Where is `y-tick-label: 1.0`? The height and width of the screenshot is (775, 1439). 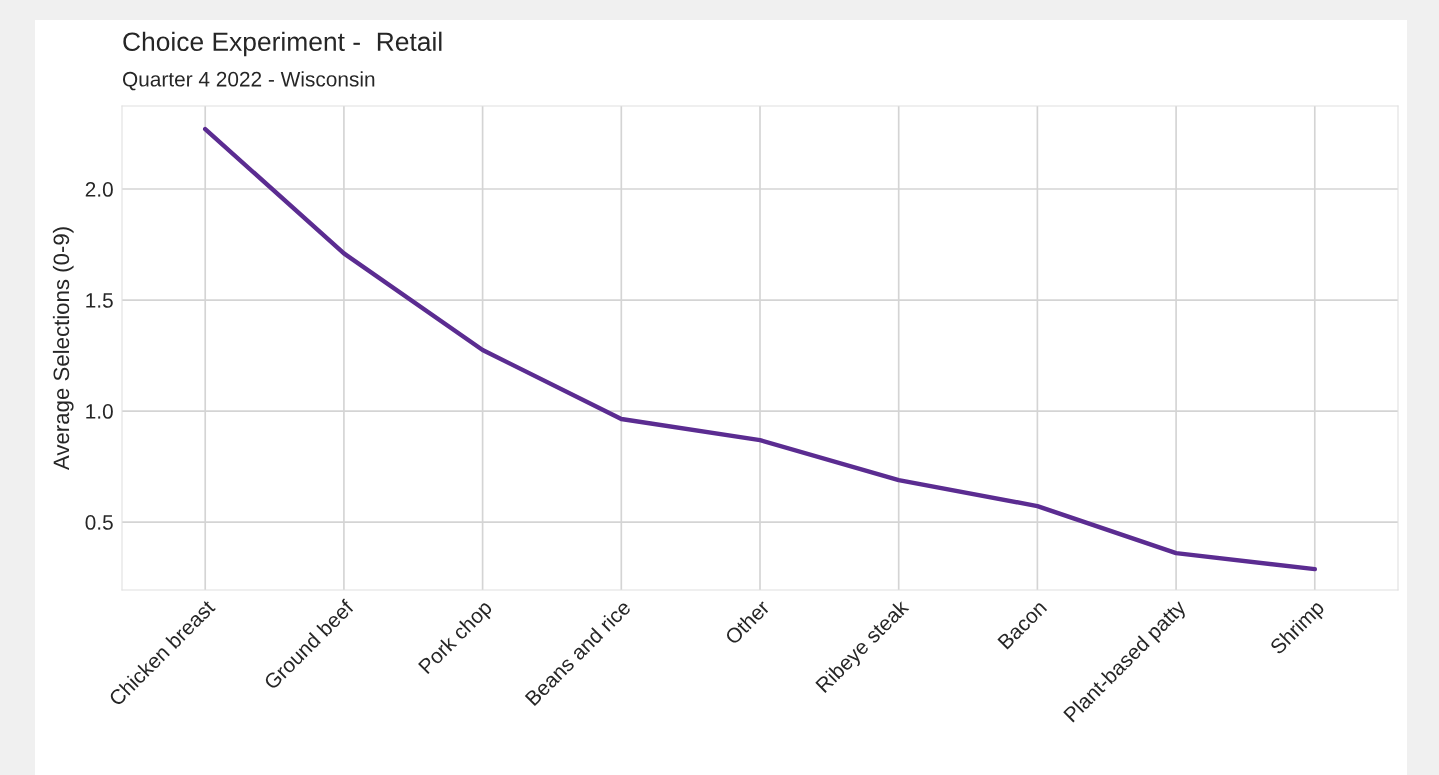 y-tick-label: 1.0 is located at coordinates (99, 411).